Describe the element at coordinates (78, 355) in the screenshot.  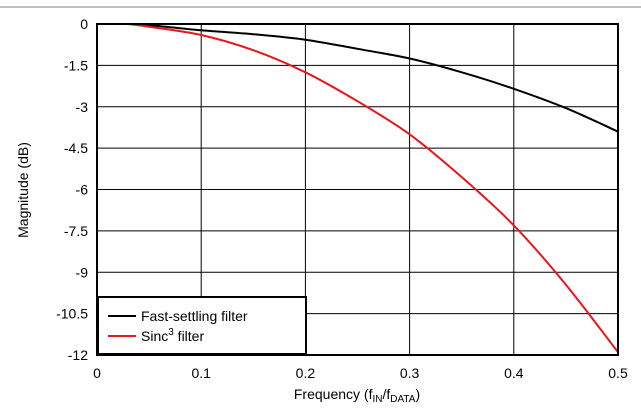
I see `y-tick-label: -12` at that location.